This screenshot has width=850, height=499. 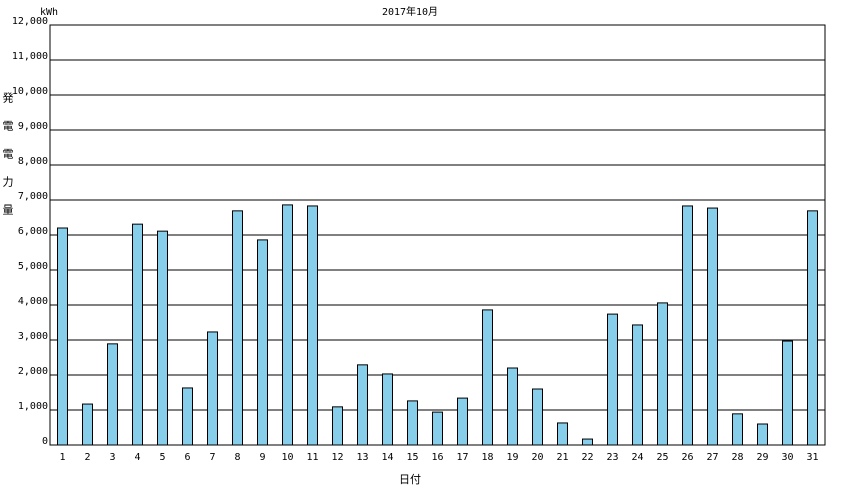 I want to click on y-tick-label: 8,000, so click(x=33, y=161).